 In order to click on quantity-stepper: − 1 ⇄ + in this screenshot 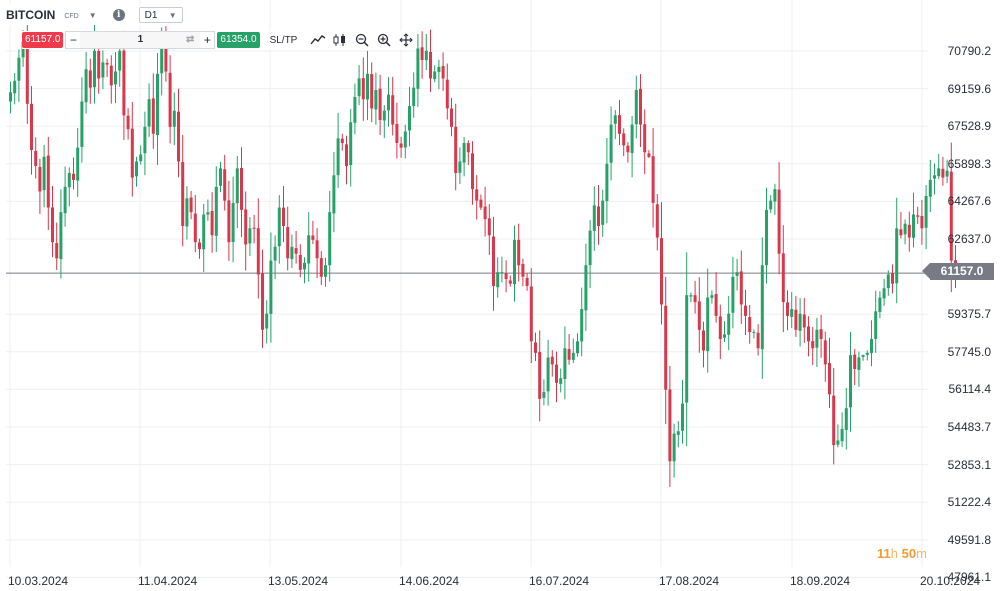, I will do `click(140, 40)`.